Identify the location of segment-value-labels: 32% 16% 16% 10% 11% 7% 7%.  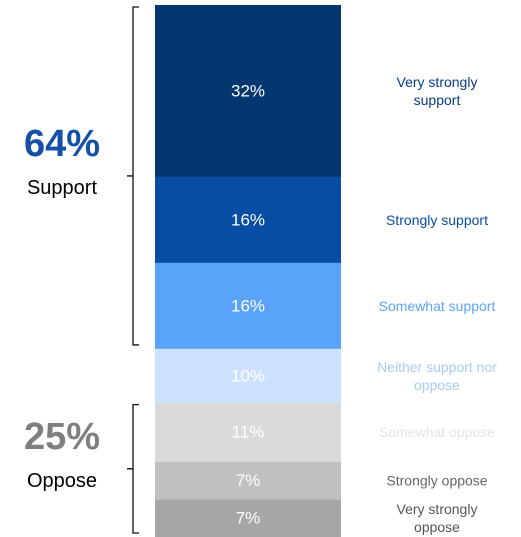
(248, 304).